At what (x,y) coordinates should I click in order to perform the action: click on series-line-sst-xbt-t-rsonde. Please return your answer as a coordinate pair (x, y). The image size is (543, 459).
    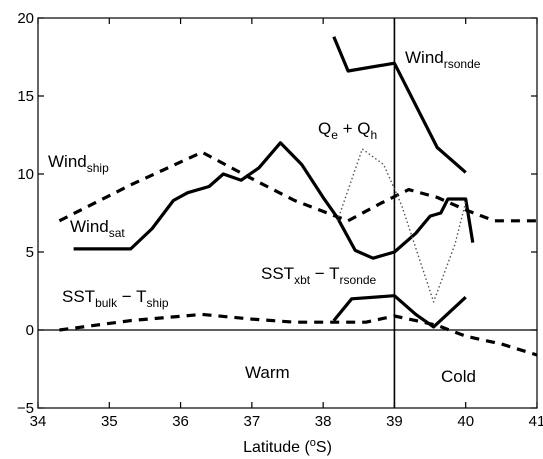
    Looking at the image, I should click on (399, 311).